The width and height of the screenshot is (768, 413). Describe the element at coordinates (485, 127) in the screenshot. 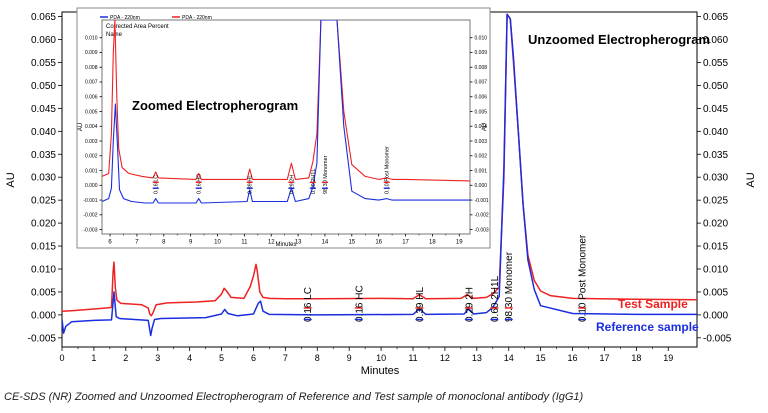

I see `inset-y-axis-label-right: AU` at that location.